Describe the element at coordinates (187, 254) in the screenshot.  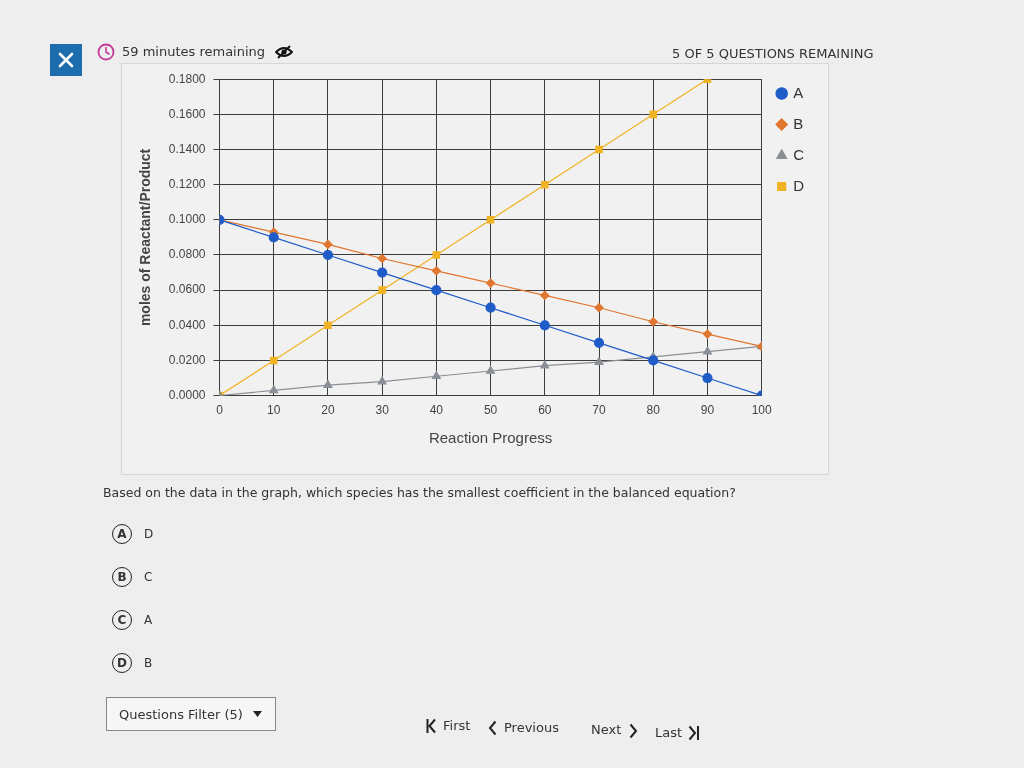
I see `y-tick-label: 0.0800` at that location.